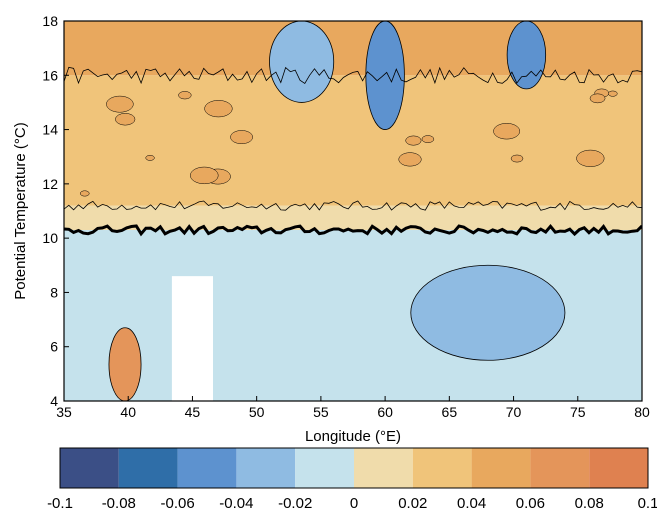  Describe the element at coordinates (54, 347) in the screenshot. I see `y-tick-label: 6` at that location.